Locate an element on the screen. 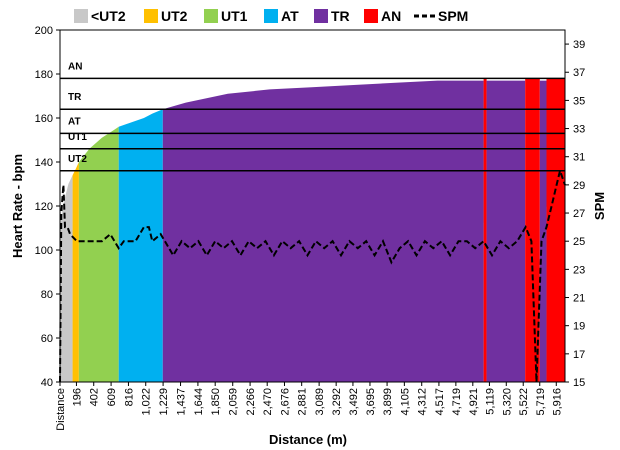 Image resolution: width=620 pixels, height=450 pixels. x-tick-label: 3,899 is located at coordinates (388, 402).